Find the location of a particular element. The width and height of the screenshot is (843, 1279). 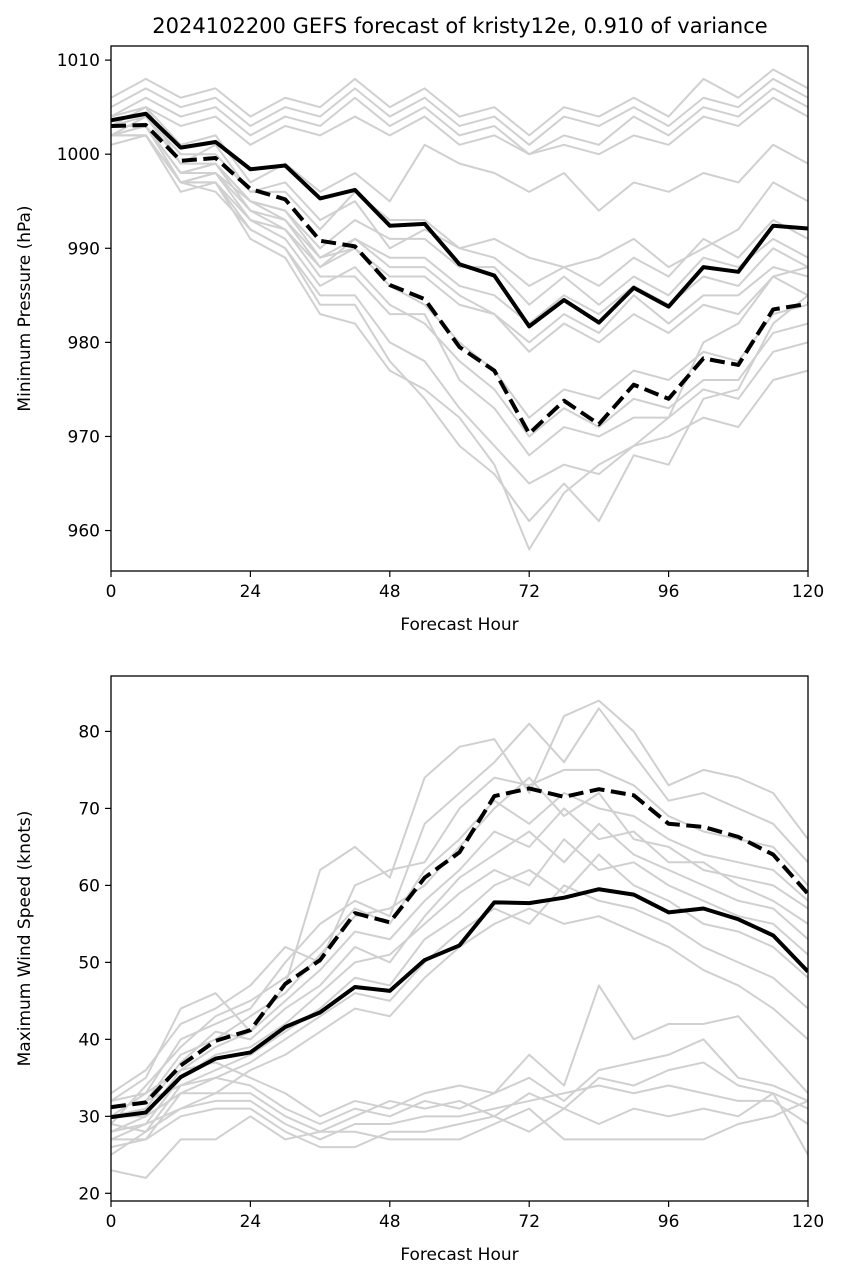

pressure-xtick-label: 48 is located at coordinates (390, 592).